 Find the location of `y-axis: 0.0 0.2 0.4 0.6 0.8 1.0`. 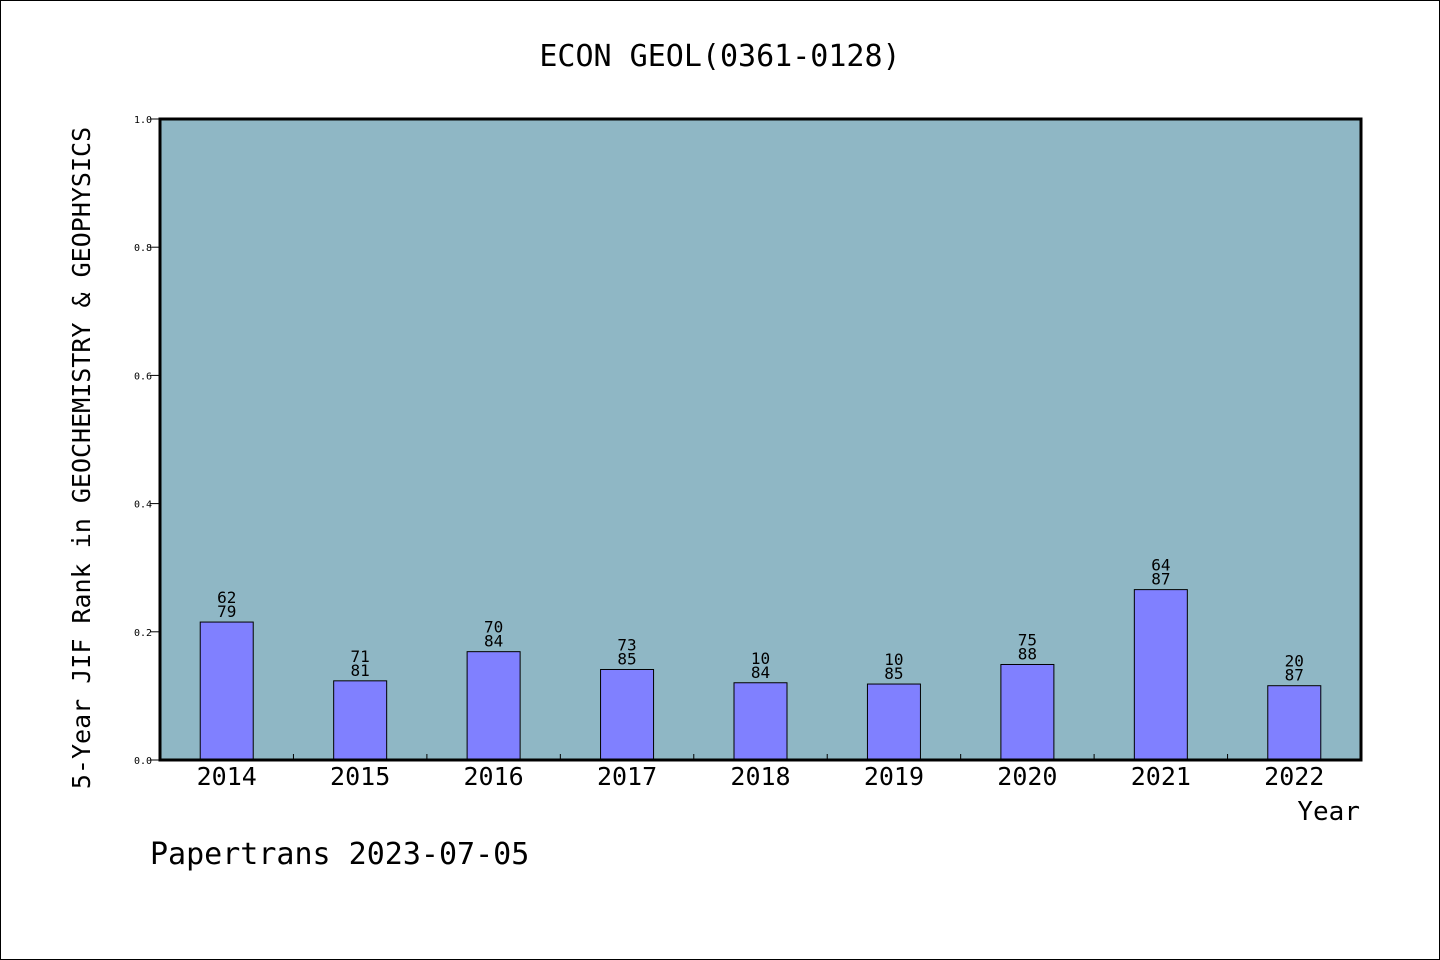

y-axis: 0.0 0.2 0.4 0.6 0.8 1.0 is located at coordinates (147, 441).